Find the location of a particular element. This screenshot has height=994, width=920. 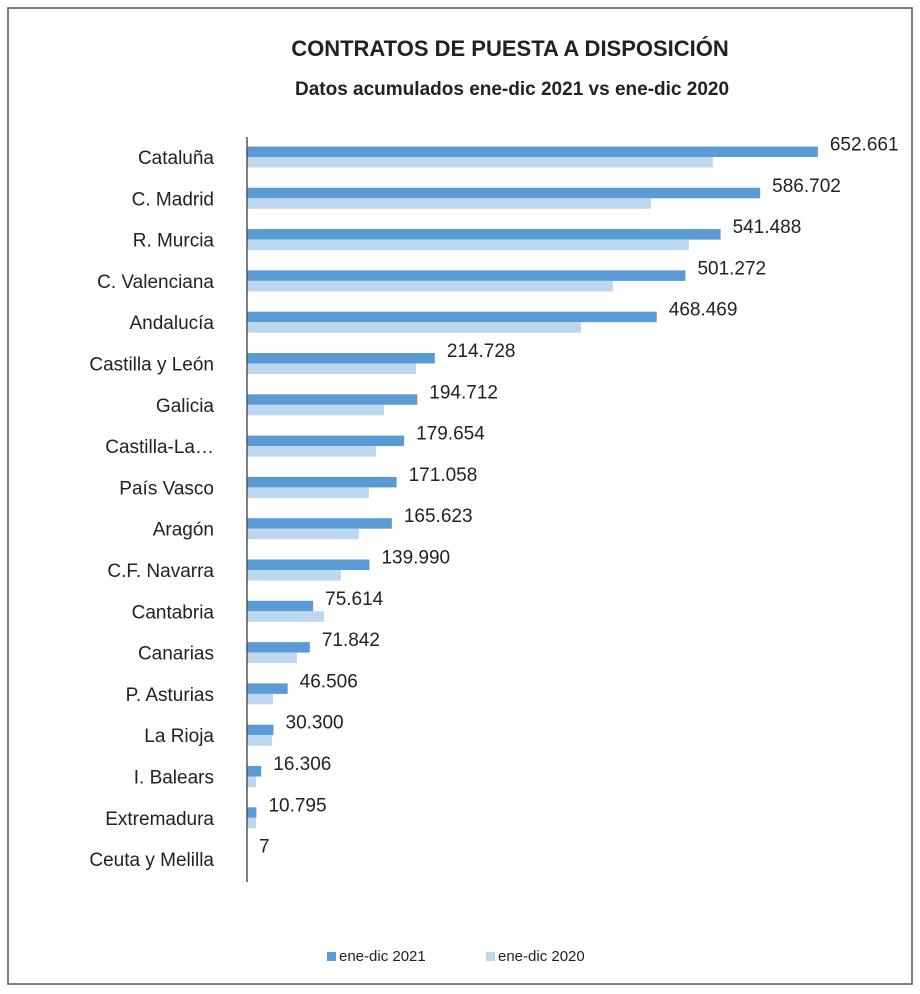

data-label: 46.506 is located at coordinates (329, 681).